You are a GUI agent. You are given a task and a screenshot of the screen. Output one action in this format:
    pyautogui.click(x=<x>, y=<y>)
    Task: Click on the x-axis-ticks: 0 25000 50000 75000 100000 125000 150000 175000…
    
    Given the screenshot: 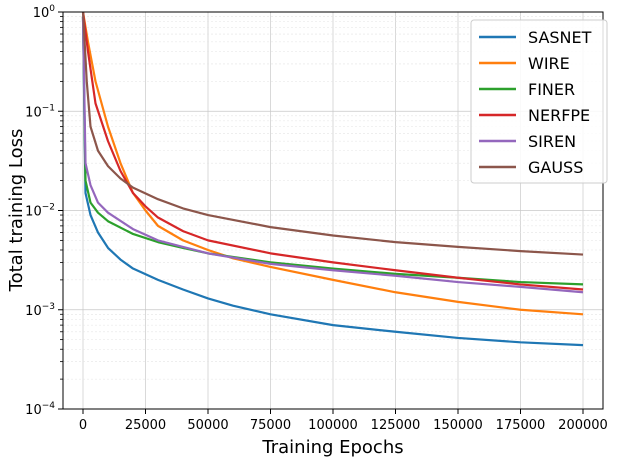 What is the action you would take?
    pyautogui.click(x=343, y=421)
    